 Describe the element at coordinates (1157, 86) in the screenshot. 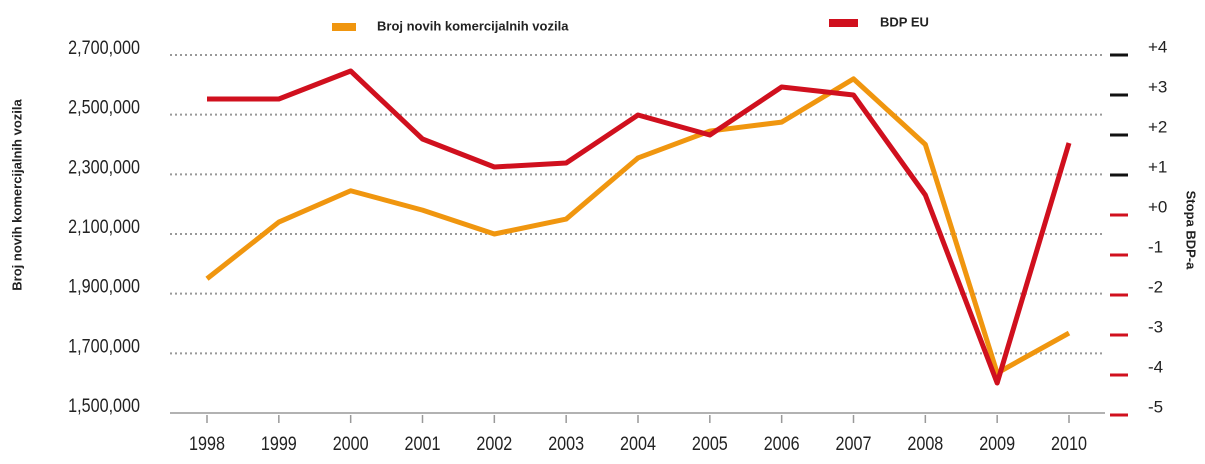

I see `y2-tick-label: +3` at that location.